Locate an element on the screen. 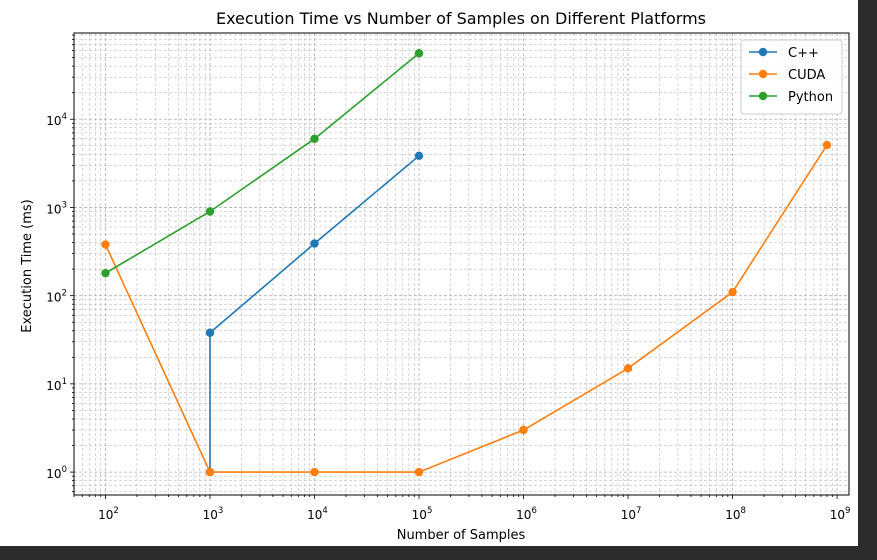  x-tick-label: 10² is located at coordinates (108, 514).